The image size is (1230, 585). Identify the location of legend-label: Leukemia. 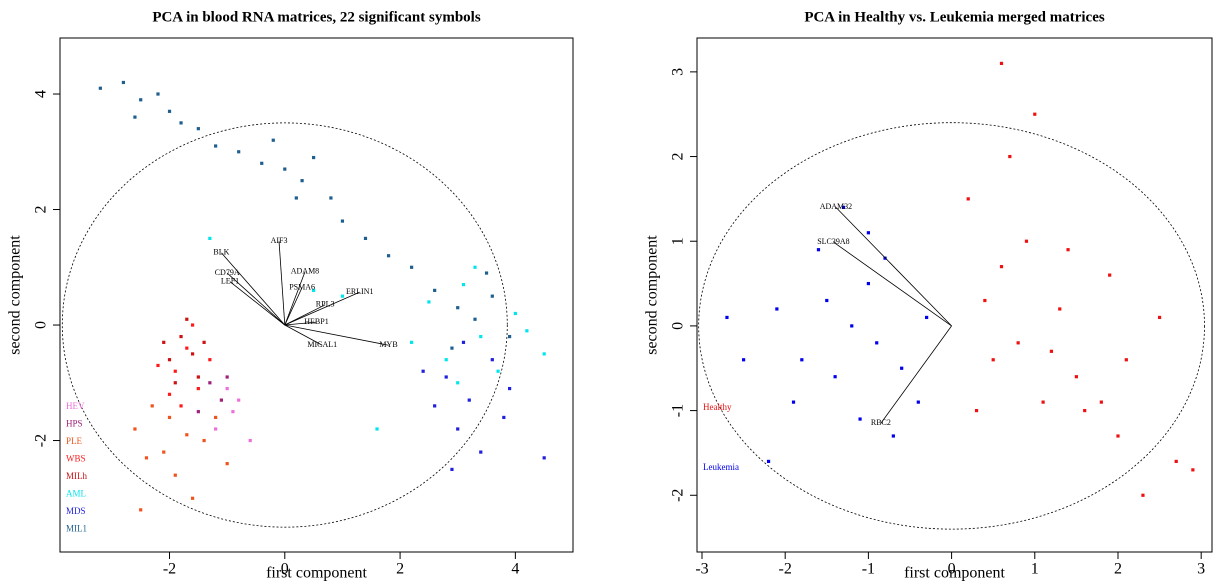
(721, 467).